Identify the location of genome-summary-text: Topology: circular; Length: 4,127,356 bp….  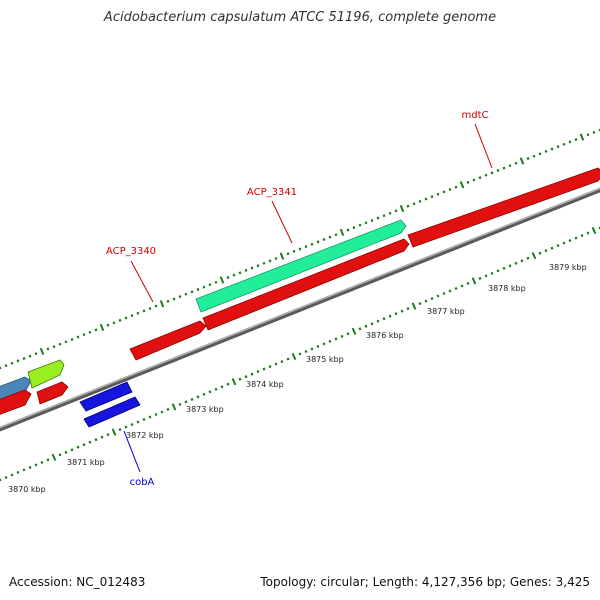
(425, 582).